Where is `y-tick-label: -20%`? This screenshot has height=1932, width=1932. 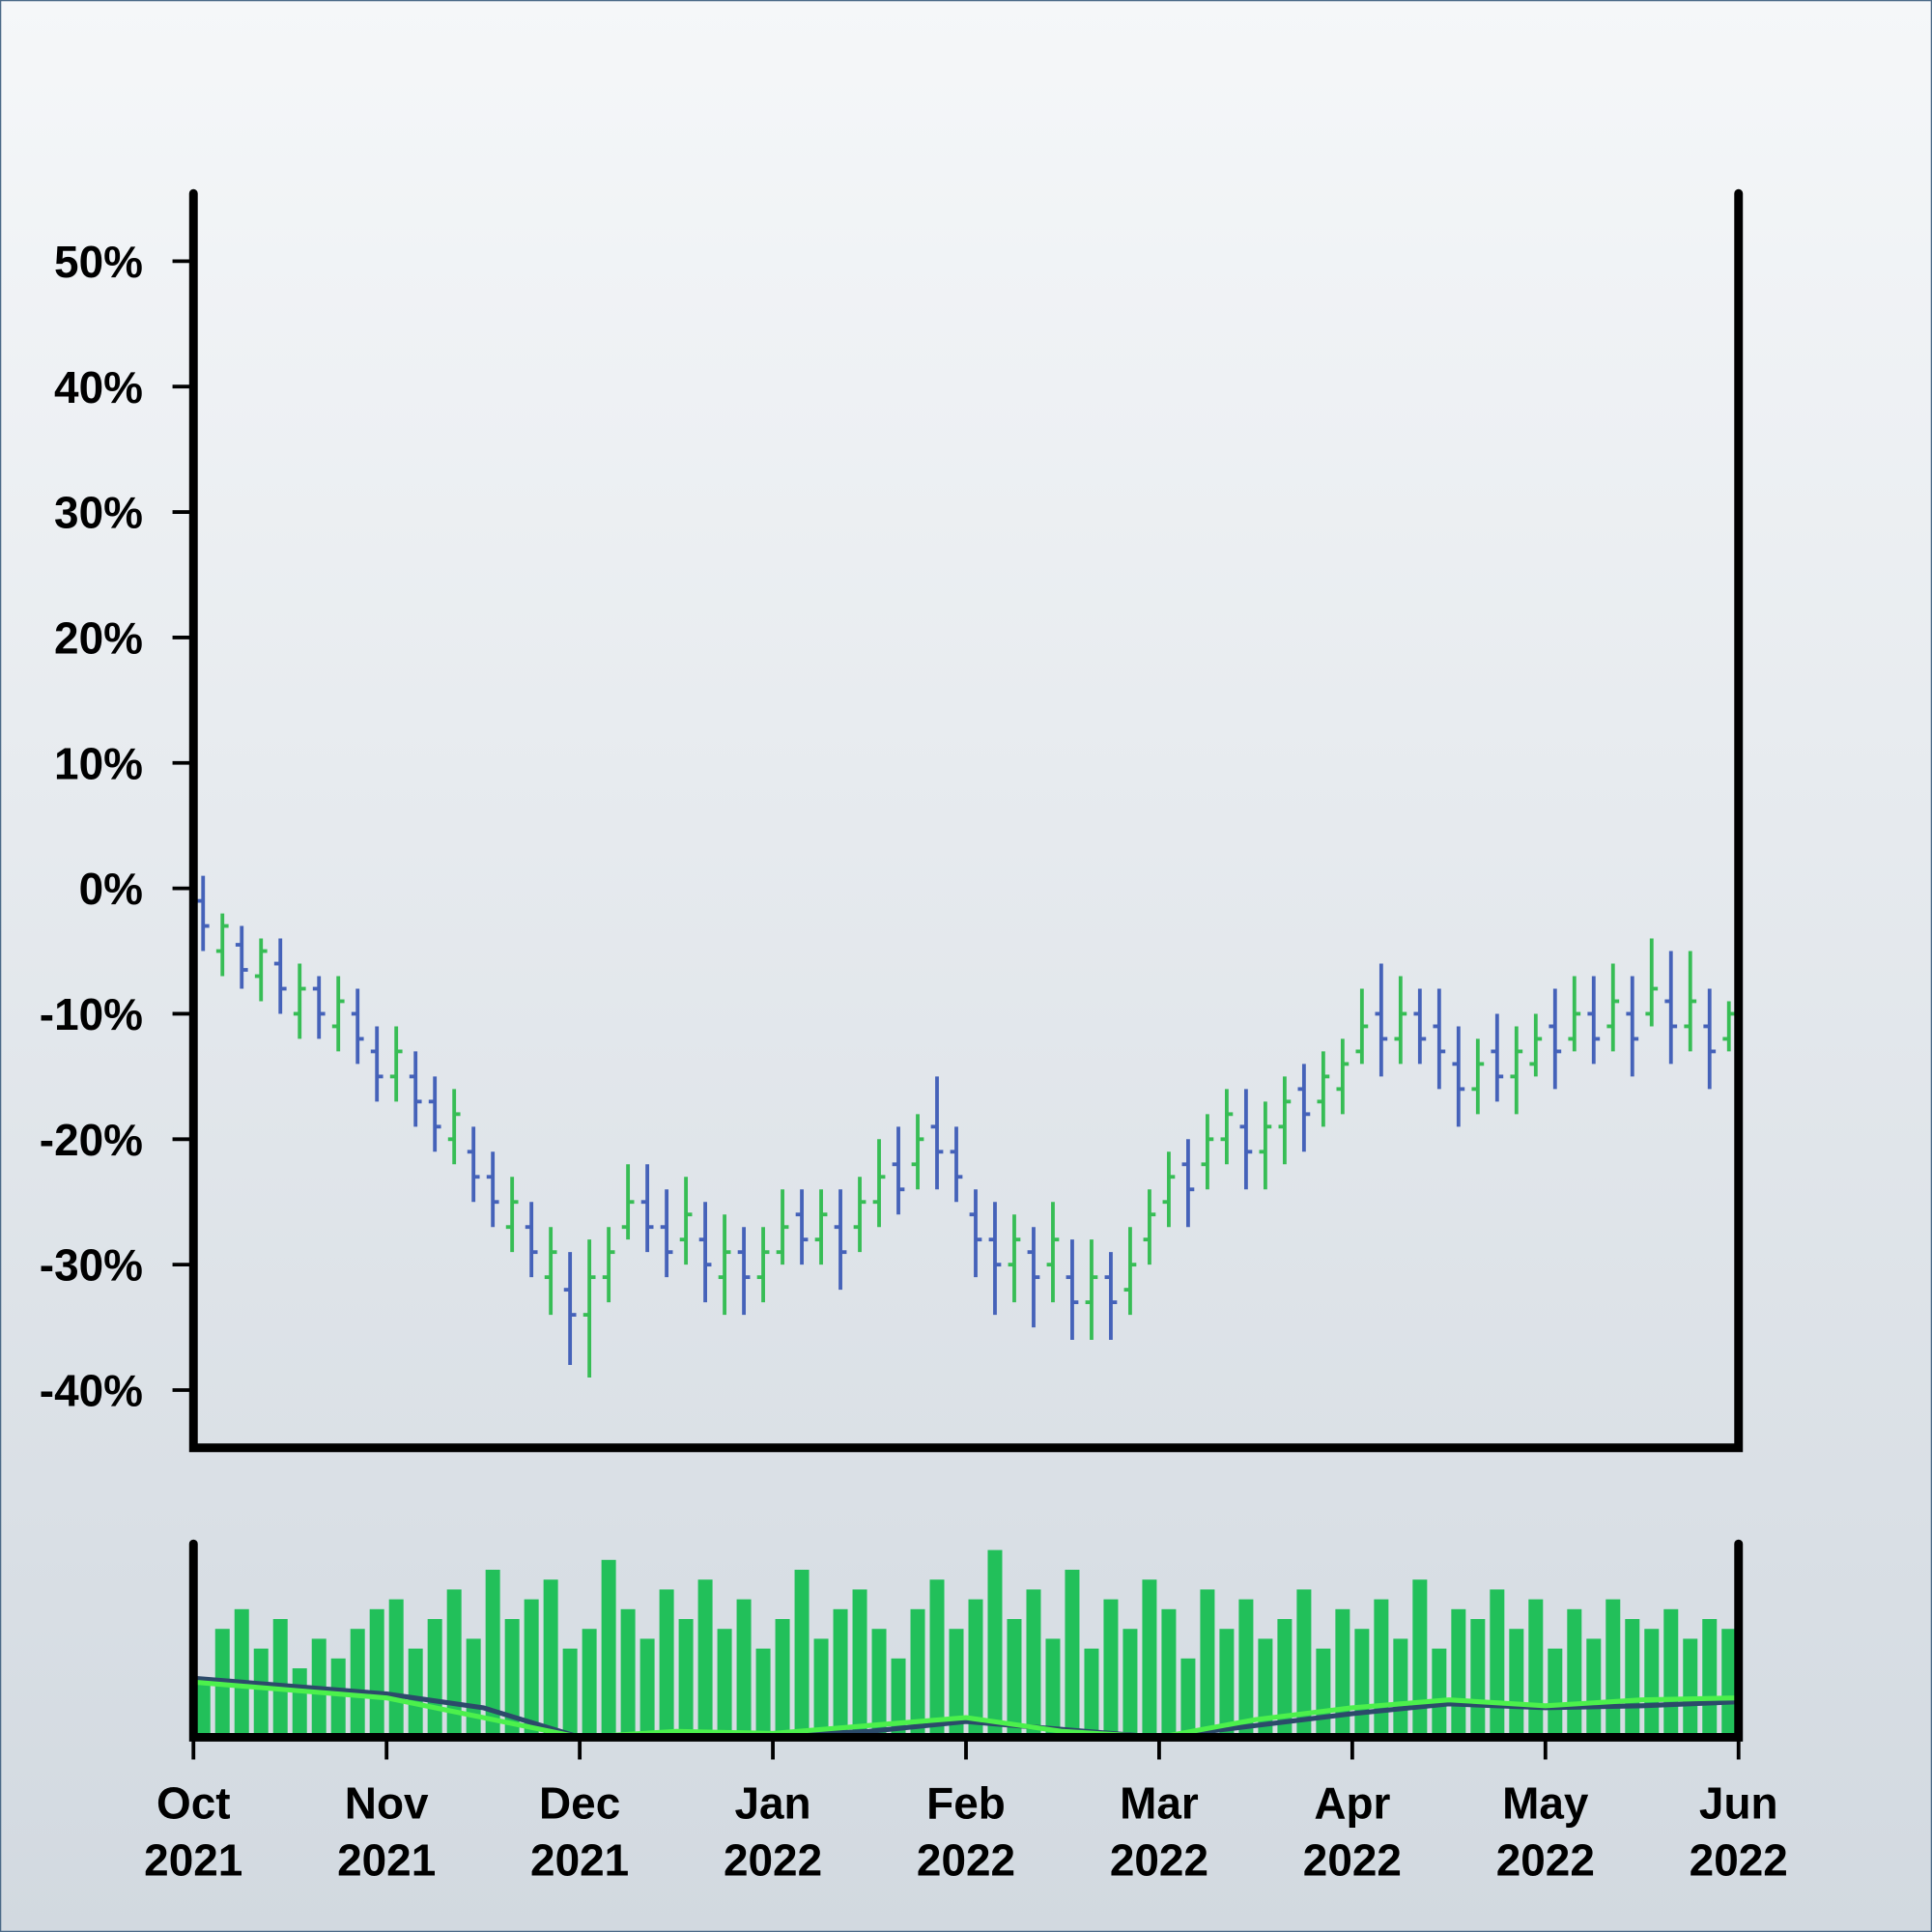 y-tick-label: -20% is located at coordinates (91, 1140).